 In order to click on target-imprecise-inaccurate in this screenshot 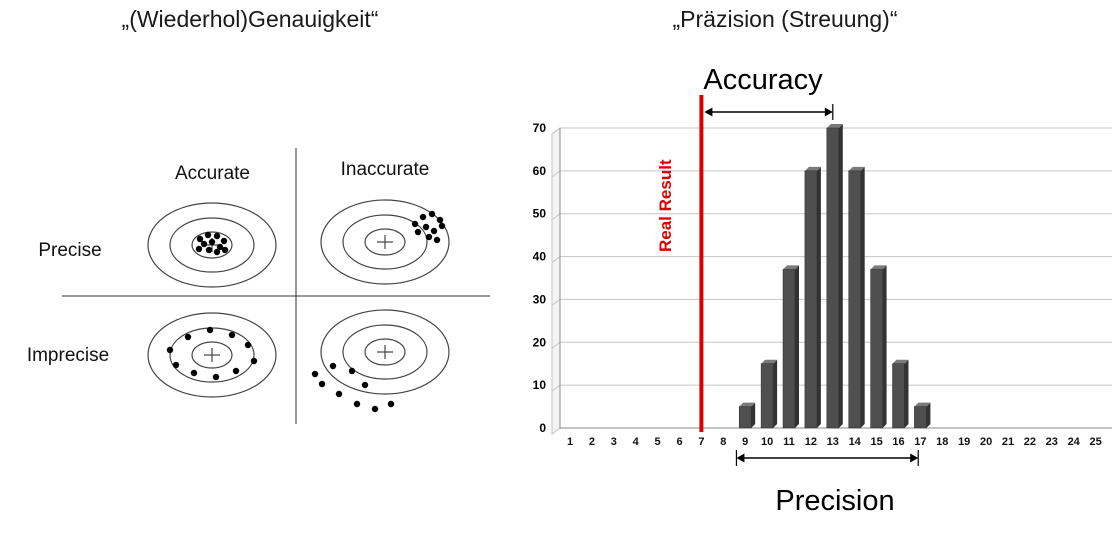, I will do `click(380, 361)`.